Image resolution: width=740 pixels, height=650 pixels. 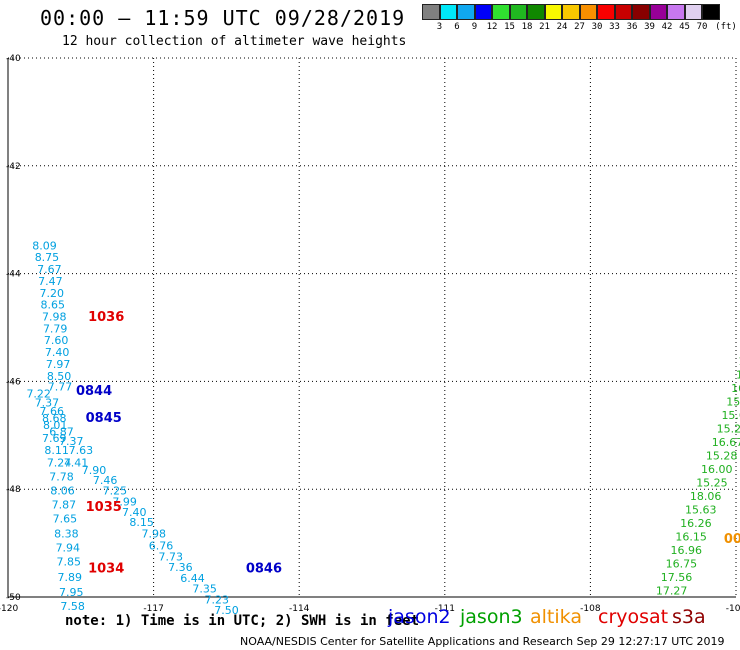 What do you see at coordinates (52, 293) in the screenshot?
I see `data-point-label: 7.20` at bounding box center [52, 293].